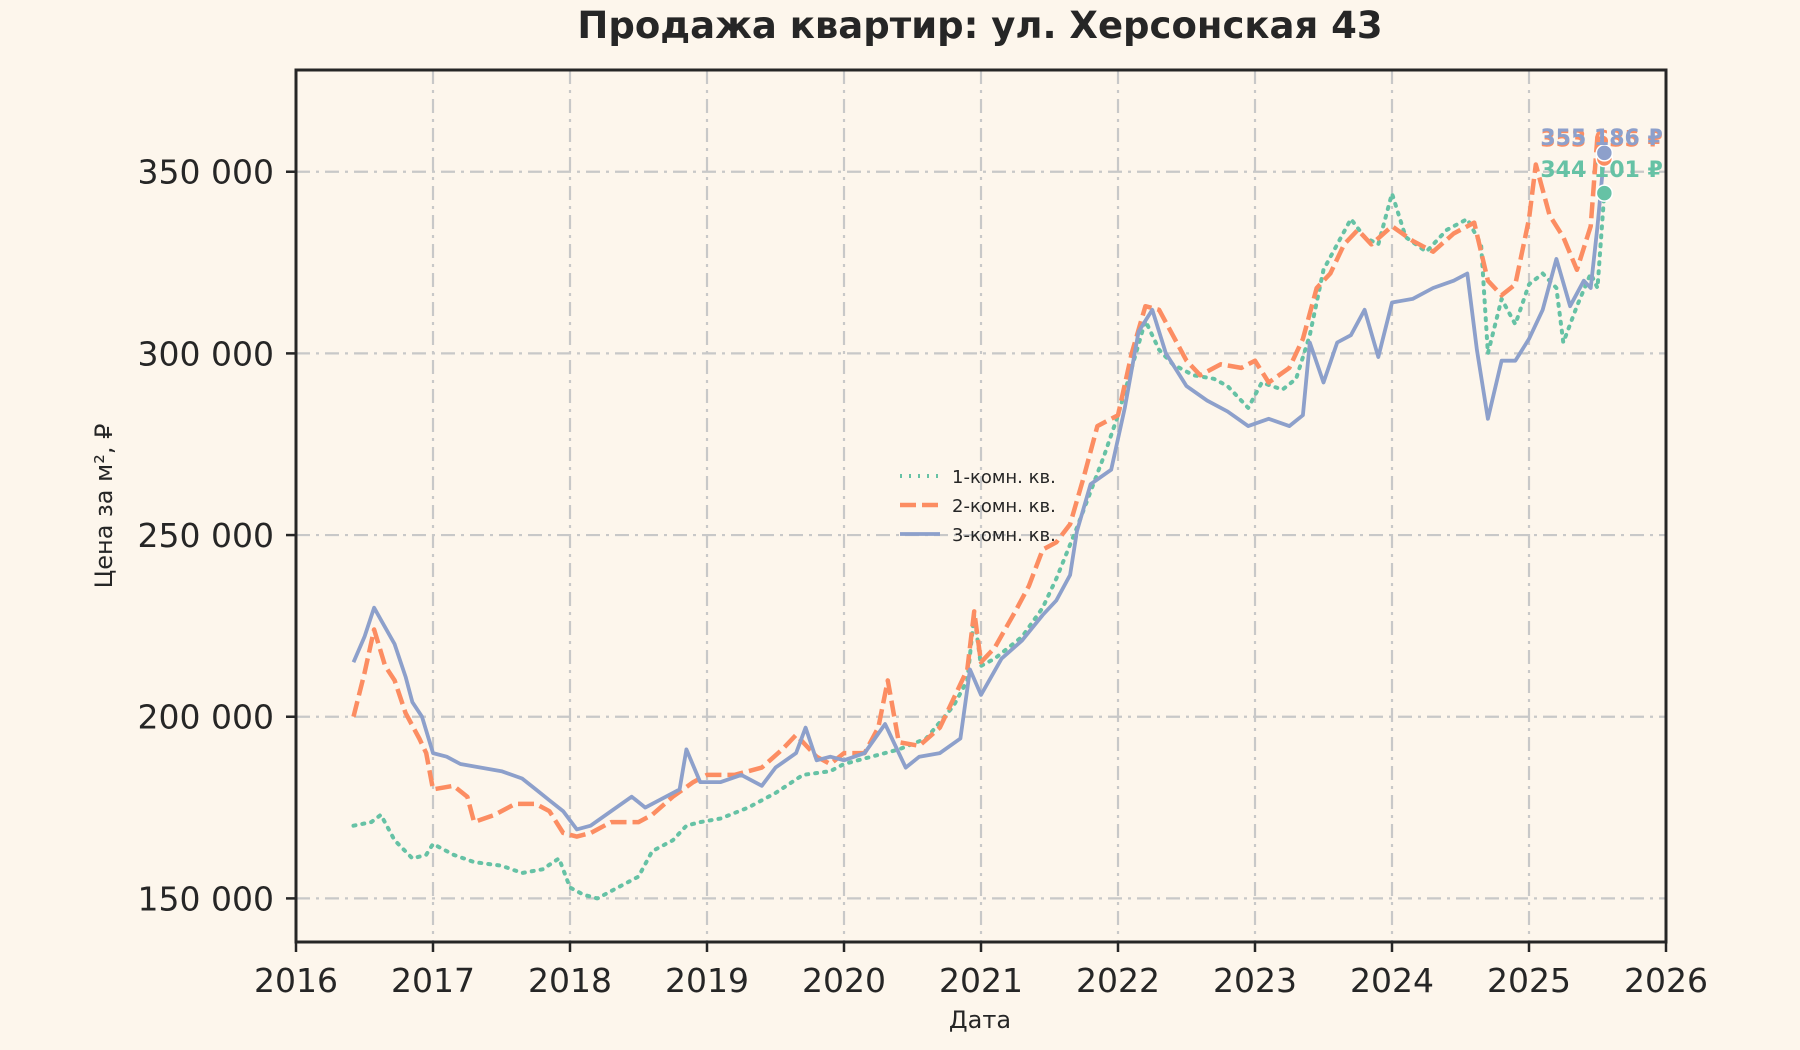 The width and height of the screenshot is (1800, 1050). What do you see at coordinates (980, 1020) in the screenshot?
I see `x-axis-label: Дата` at bounding box center [980, 1020].